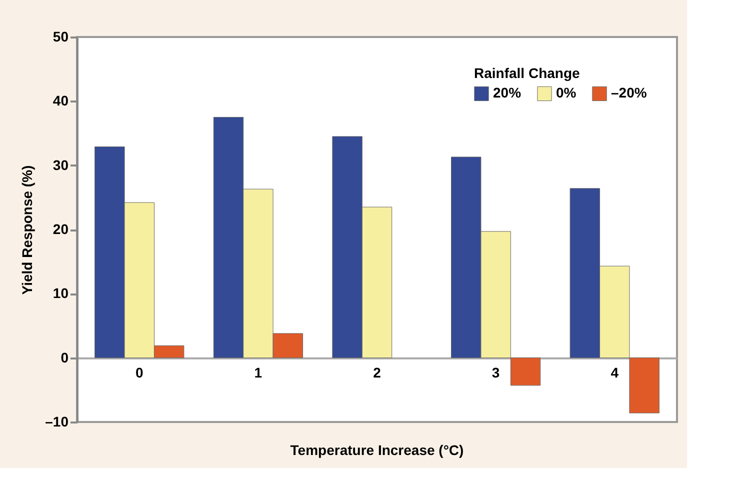 The image size is (740, 485). I want to click on x-tick-label: 1, so click(258, 372).